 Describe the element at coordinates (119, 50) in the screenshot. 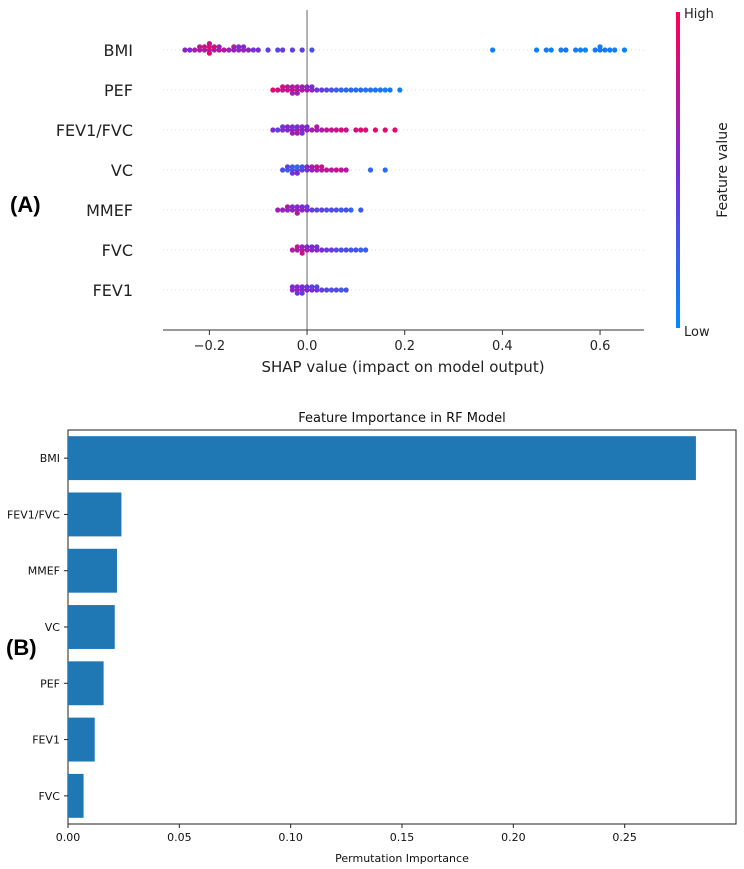

I see `shap-feature-label: BMI` at that location.